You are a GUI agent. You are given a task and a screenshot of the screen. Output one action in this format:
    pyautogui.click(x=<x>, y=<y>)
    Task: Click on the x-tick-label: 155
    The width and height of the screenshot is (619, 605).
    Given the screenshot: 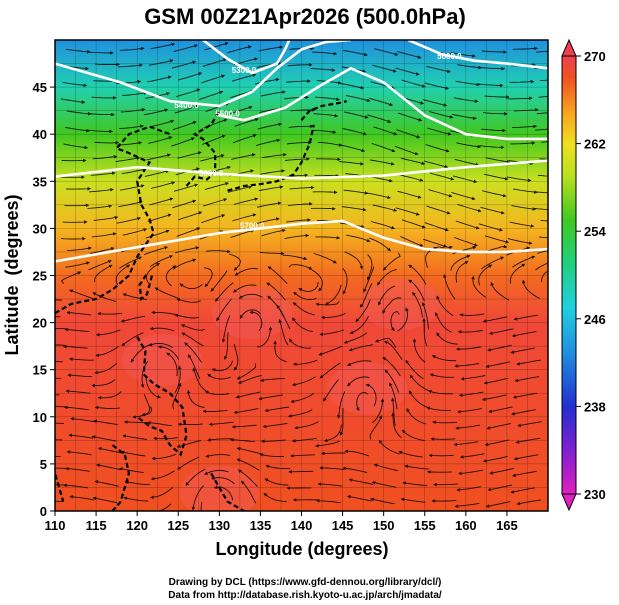 What is the action you would take?
    pyautogui.click(x=425, y=525)
    